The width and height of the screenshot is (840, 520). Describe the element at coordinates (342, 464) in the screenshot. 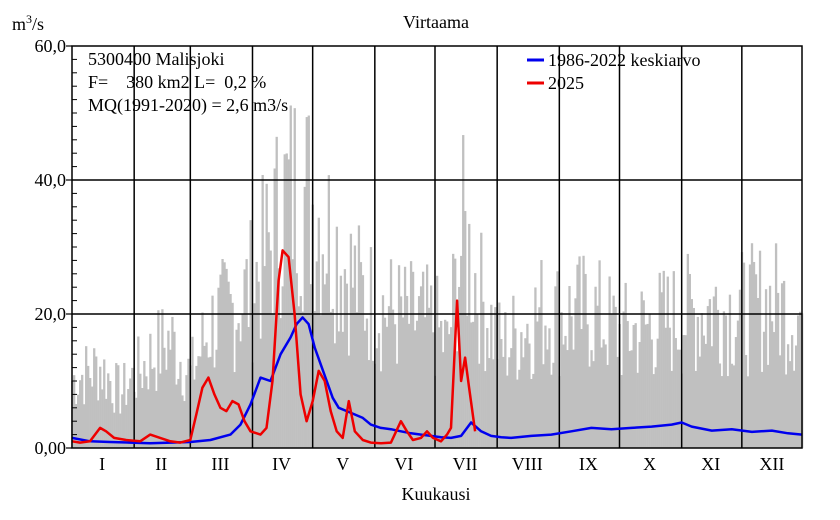

I see `x-tick-label: V` at that location.